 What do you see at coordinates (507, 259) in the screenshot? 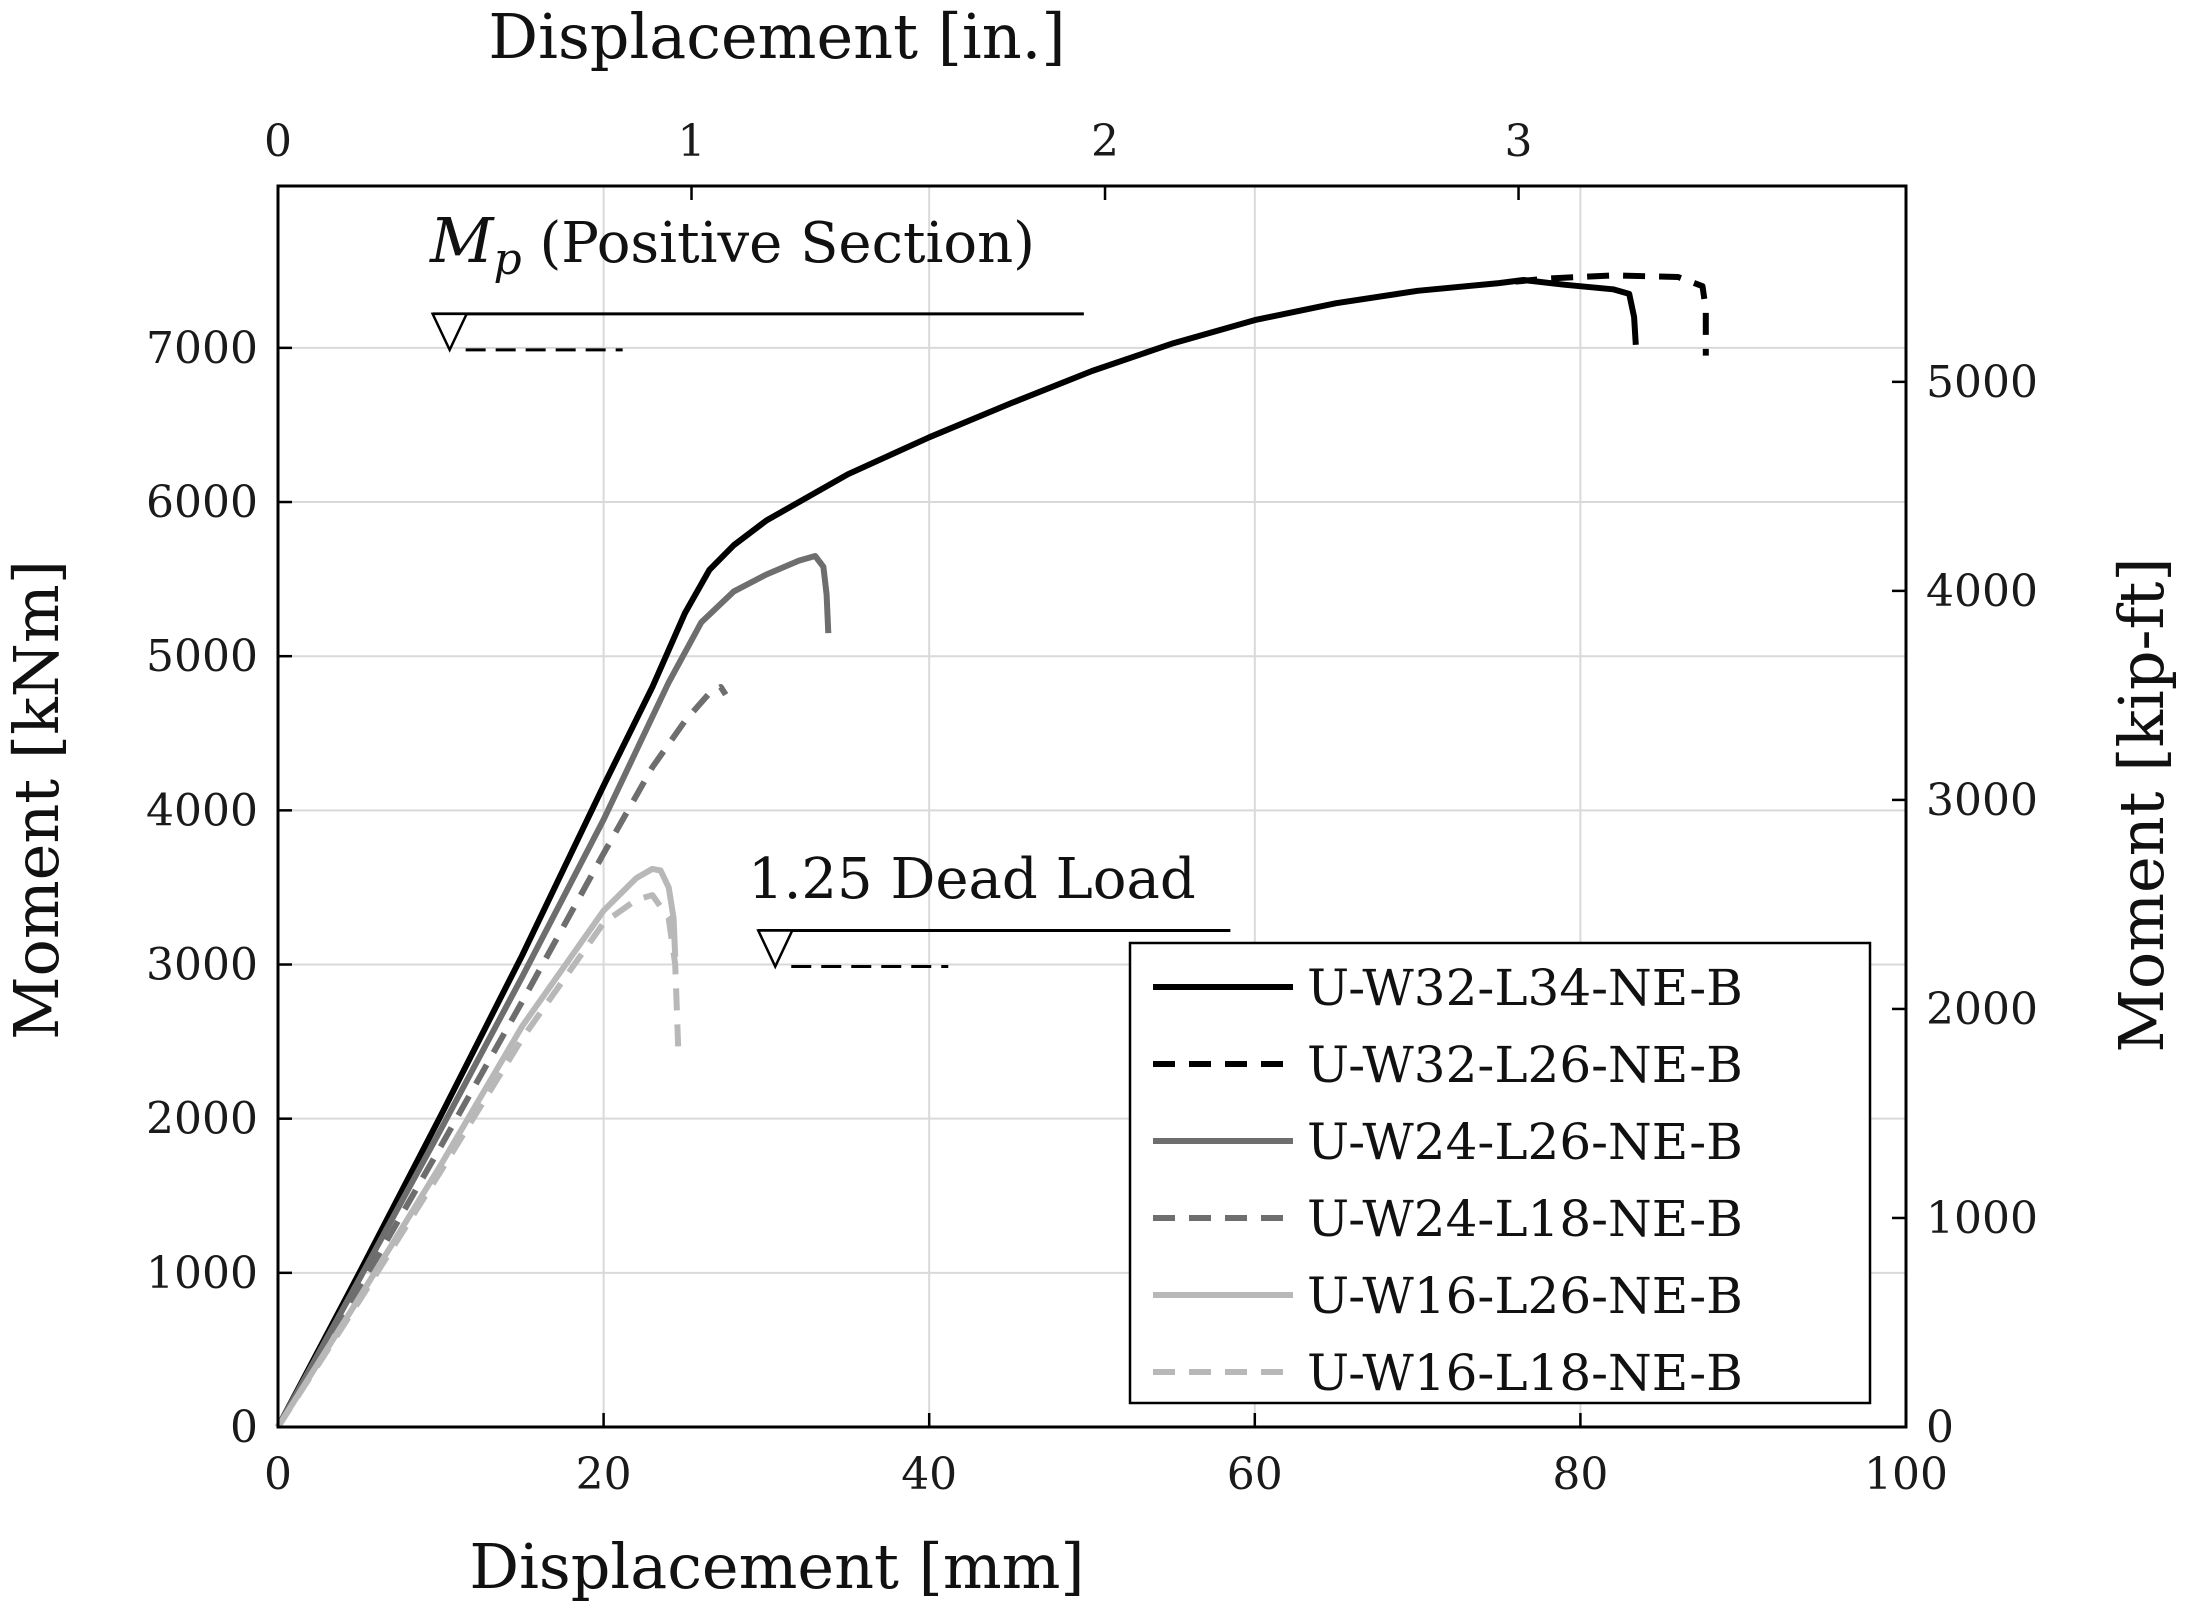
I see `mp-subscript: p` at bounding box center [507, 259].